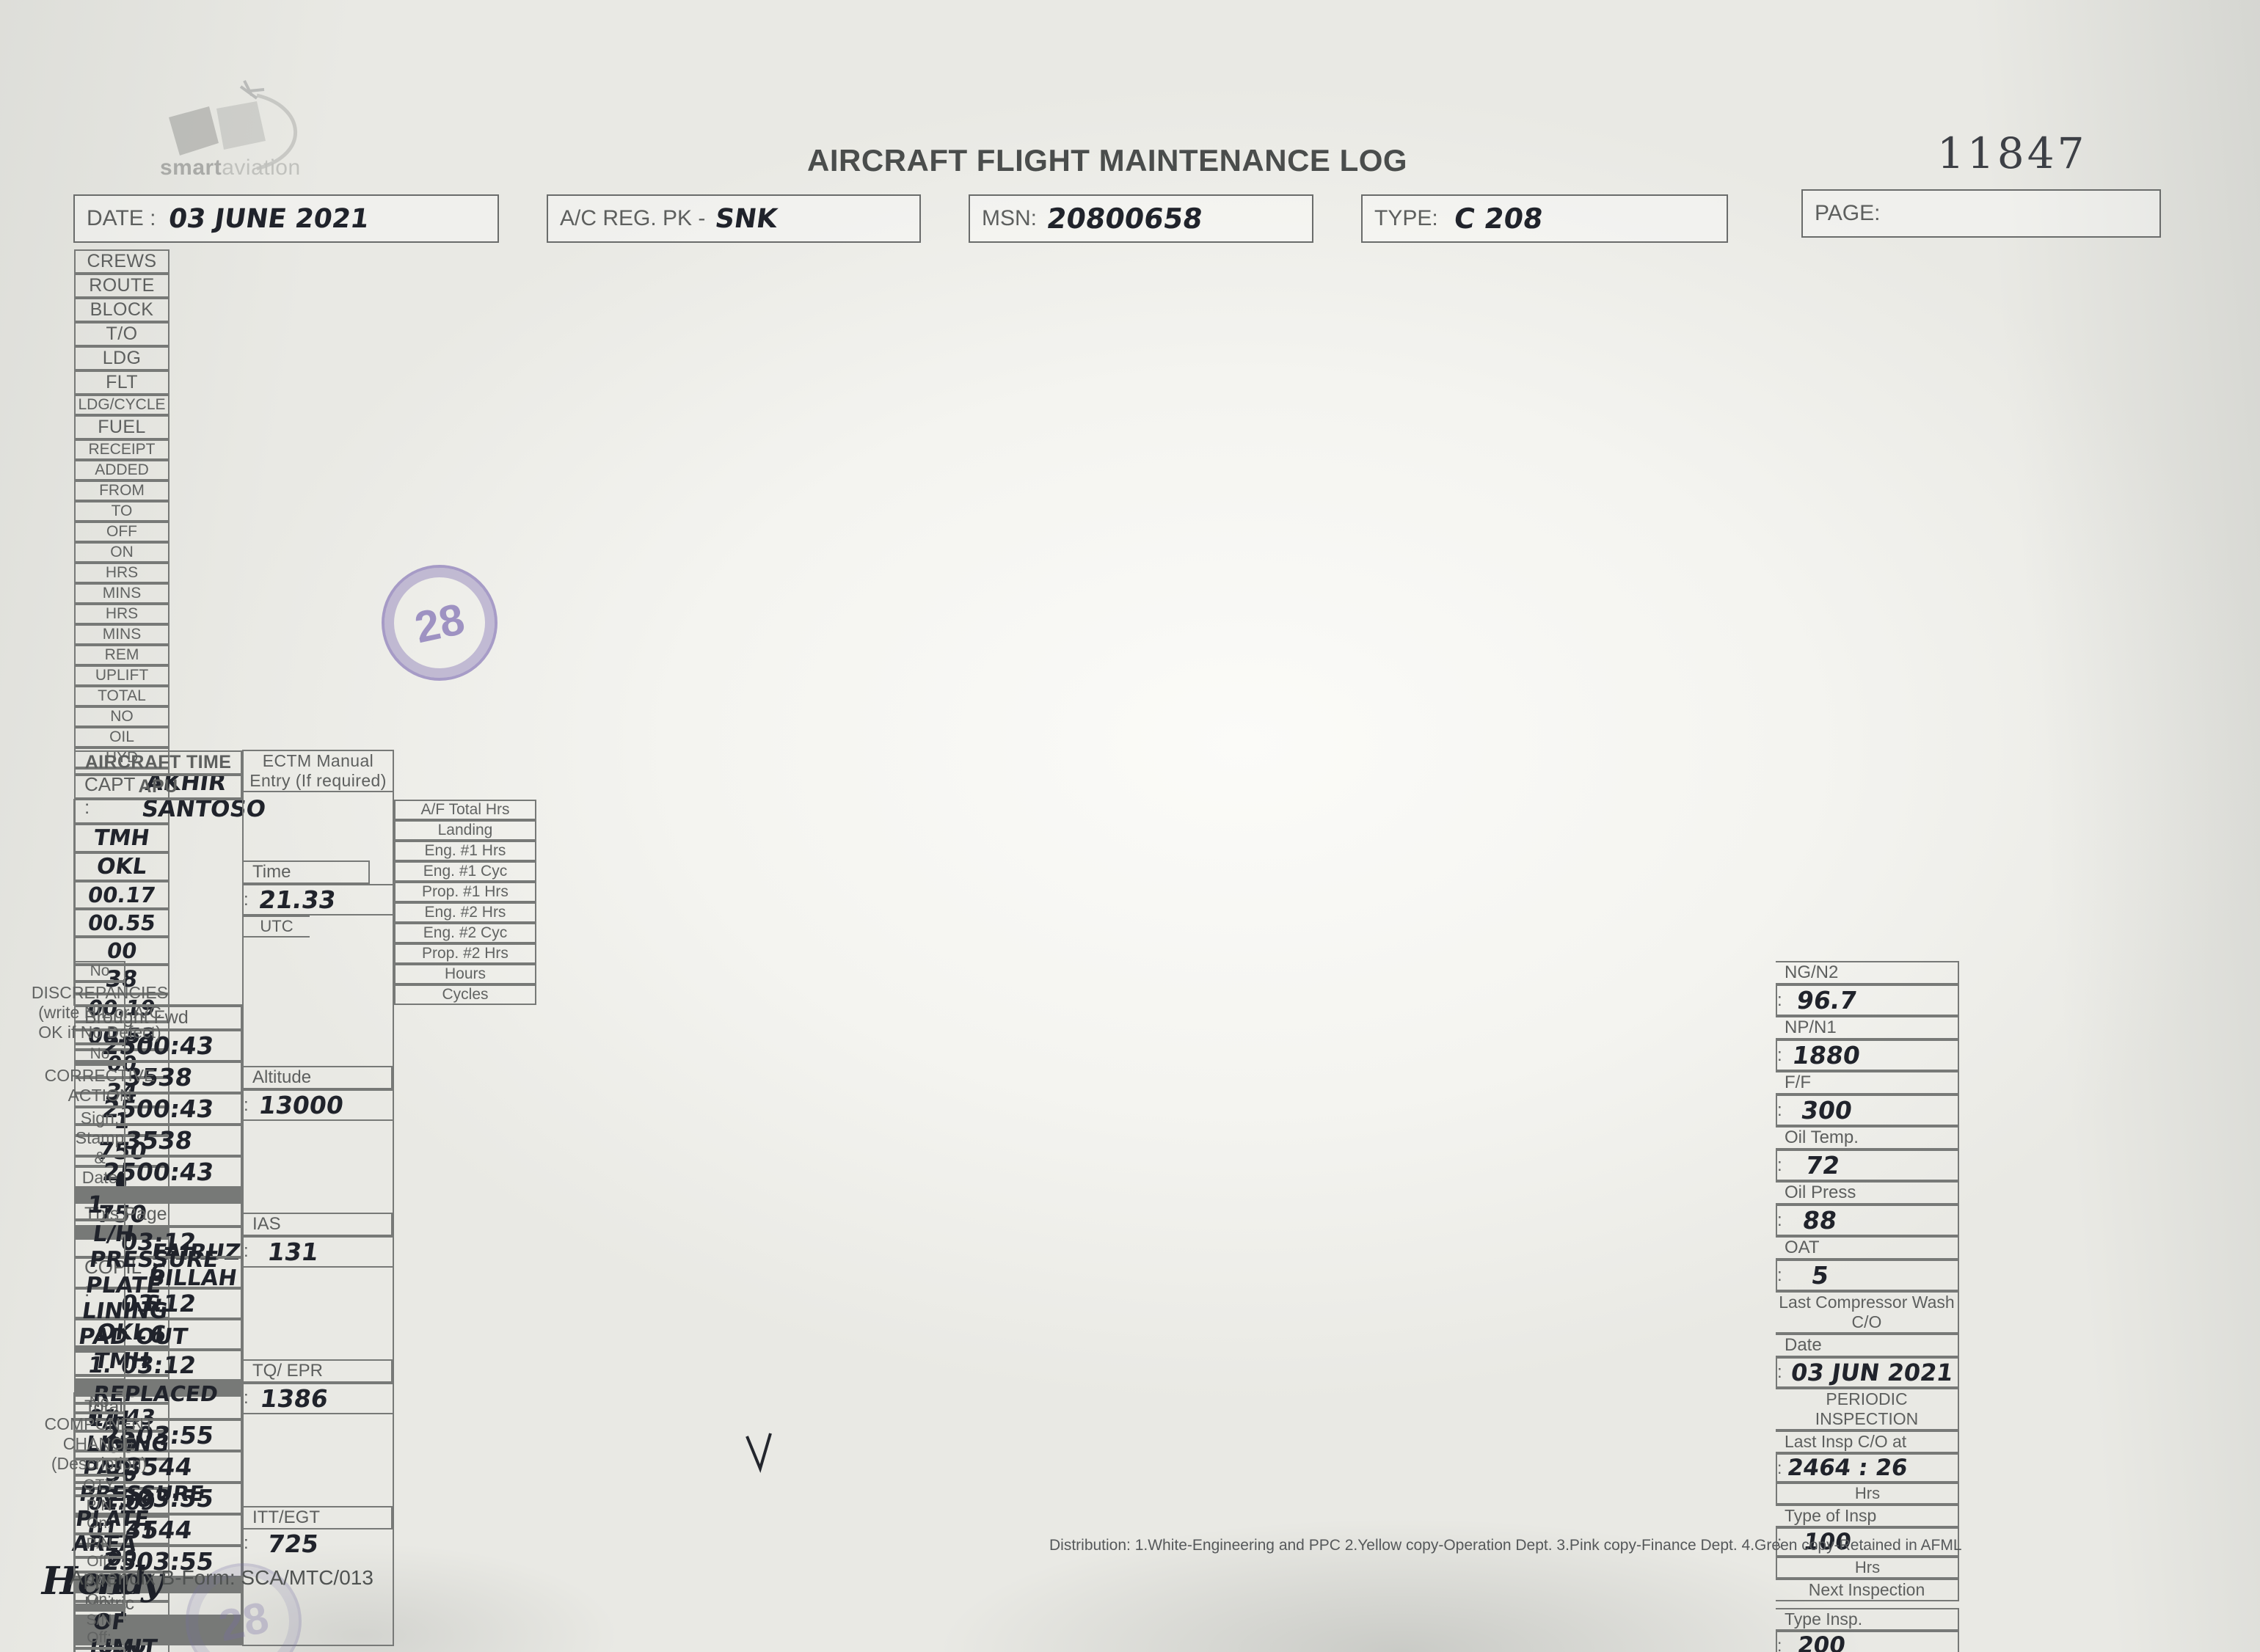 The height and width of the screenshot is (1652, 2260). What do you see at coordinates (1867, 1567) in the screenshot?
I see `type-of-insp-unit: Hrs` at bounding box center [1867, 1567].